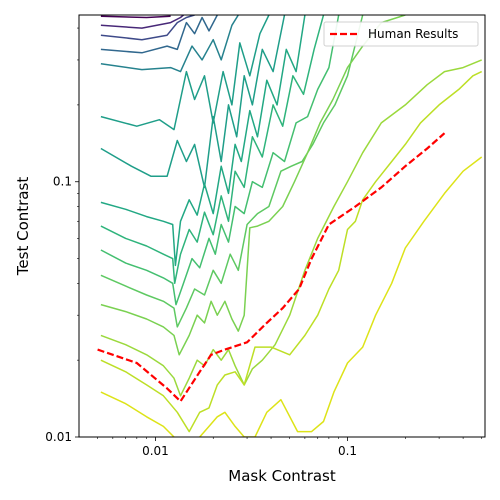 The height and width of the screenshot is (500, 500). Describe the element at coordinates (58, 437) in the screenshot. I see `y-tick-label: 0.01` at that location.